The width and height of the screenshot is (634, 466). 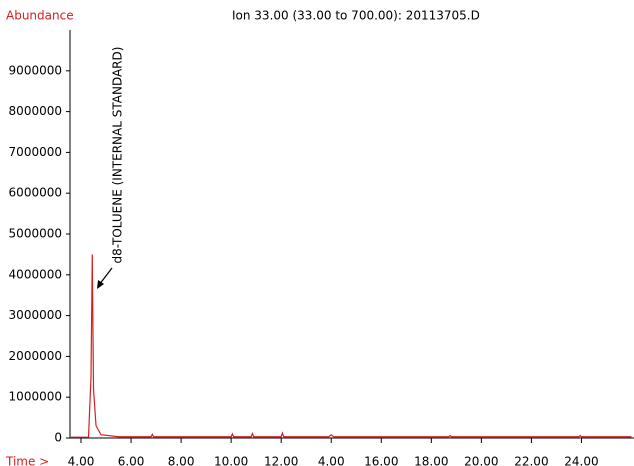 I want to click on y-tick-label: 6000000, so click(x=35, y=193).